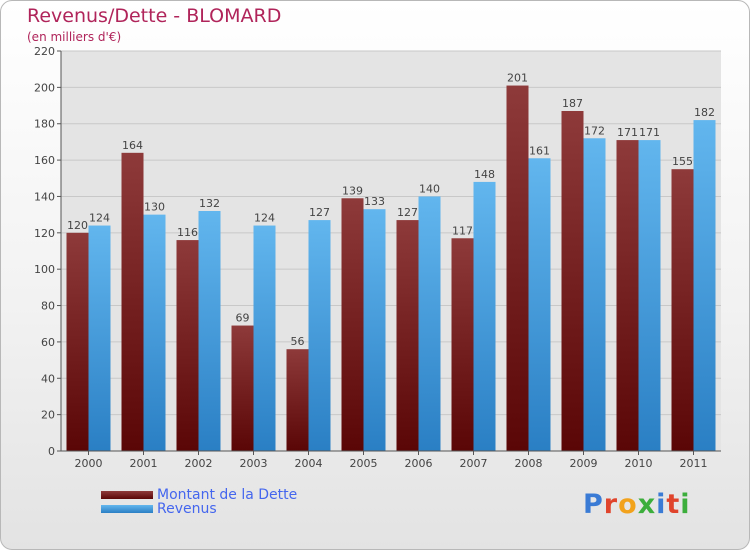 Image resolution: width=750 pixels, height=550 pixels. I want to click on data-label-debt: 69, so click(243, 318).